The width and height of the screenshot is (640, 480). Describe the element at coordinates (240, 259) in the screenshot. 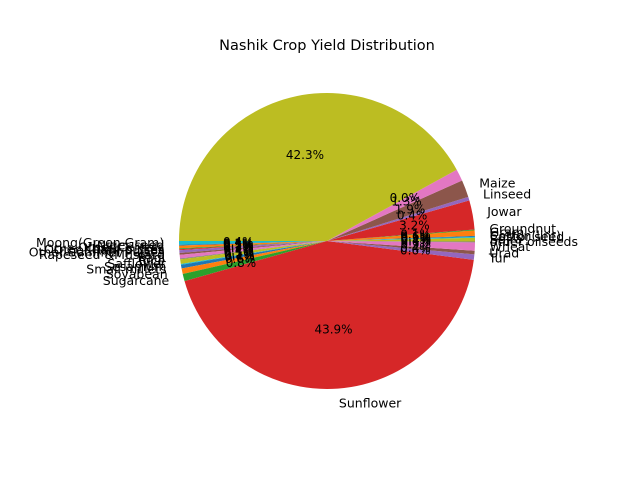

I see `percent-label-soyabean: 0.6%` at that location.